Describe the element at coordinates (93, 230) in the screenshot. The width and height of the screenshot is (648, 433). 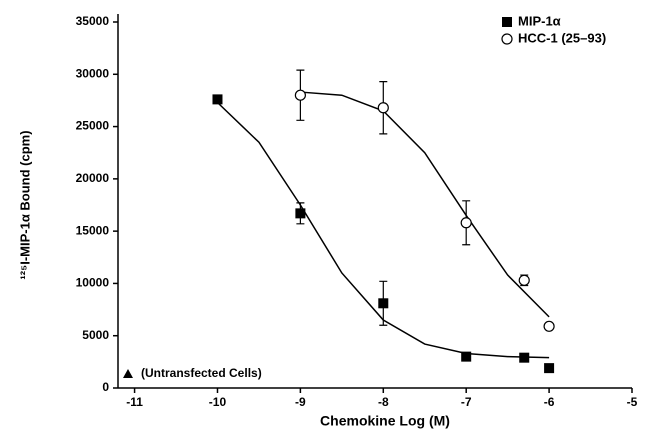
I see `y-tick-label: 15000` at that location.